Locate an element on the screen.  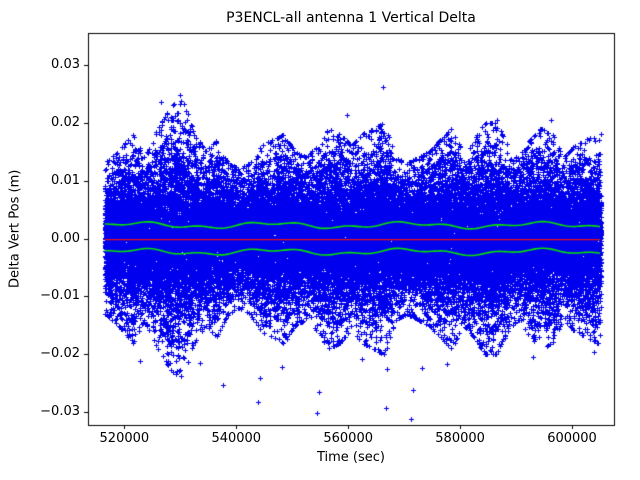
y-tick-label: 0.02 is located at coordinates (65, 122).